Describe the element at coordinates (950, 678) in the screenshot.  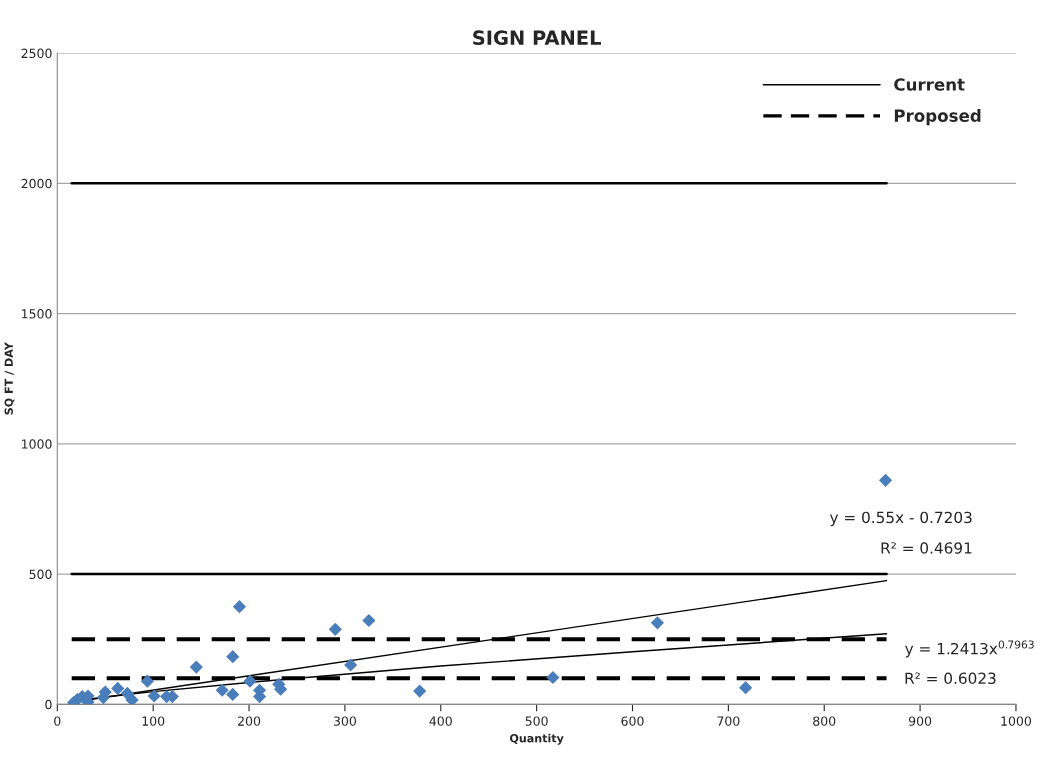
I see `annotation: R² = 0.6023` at that location.